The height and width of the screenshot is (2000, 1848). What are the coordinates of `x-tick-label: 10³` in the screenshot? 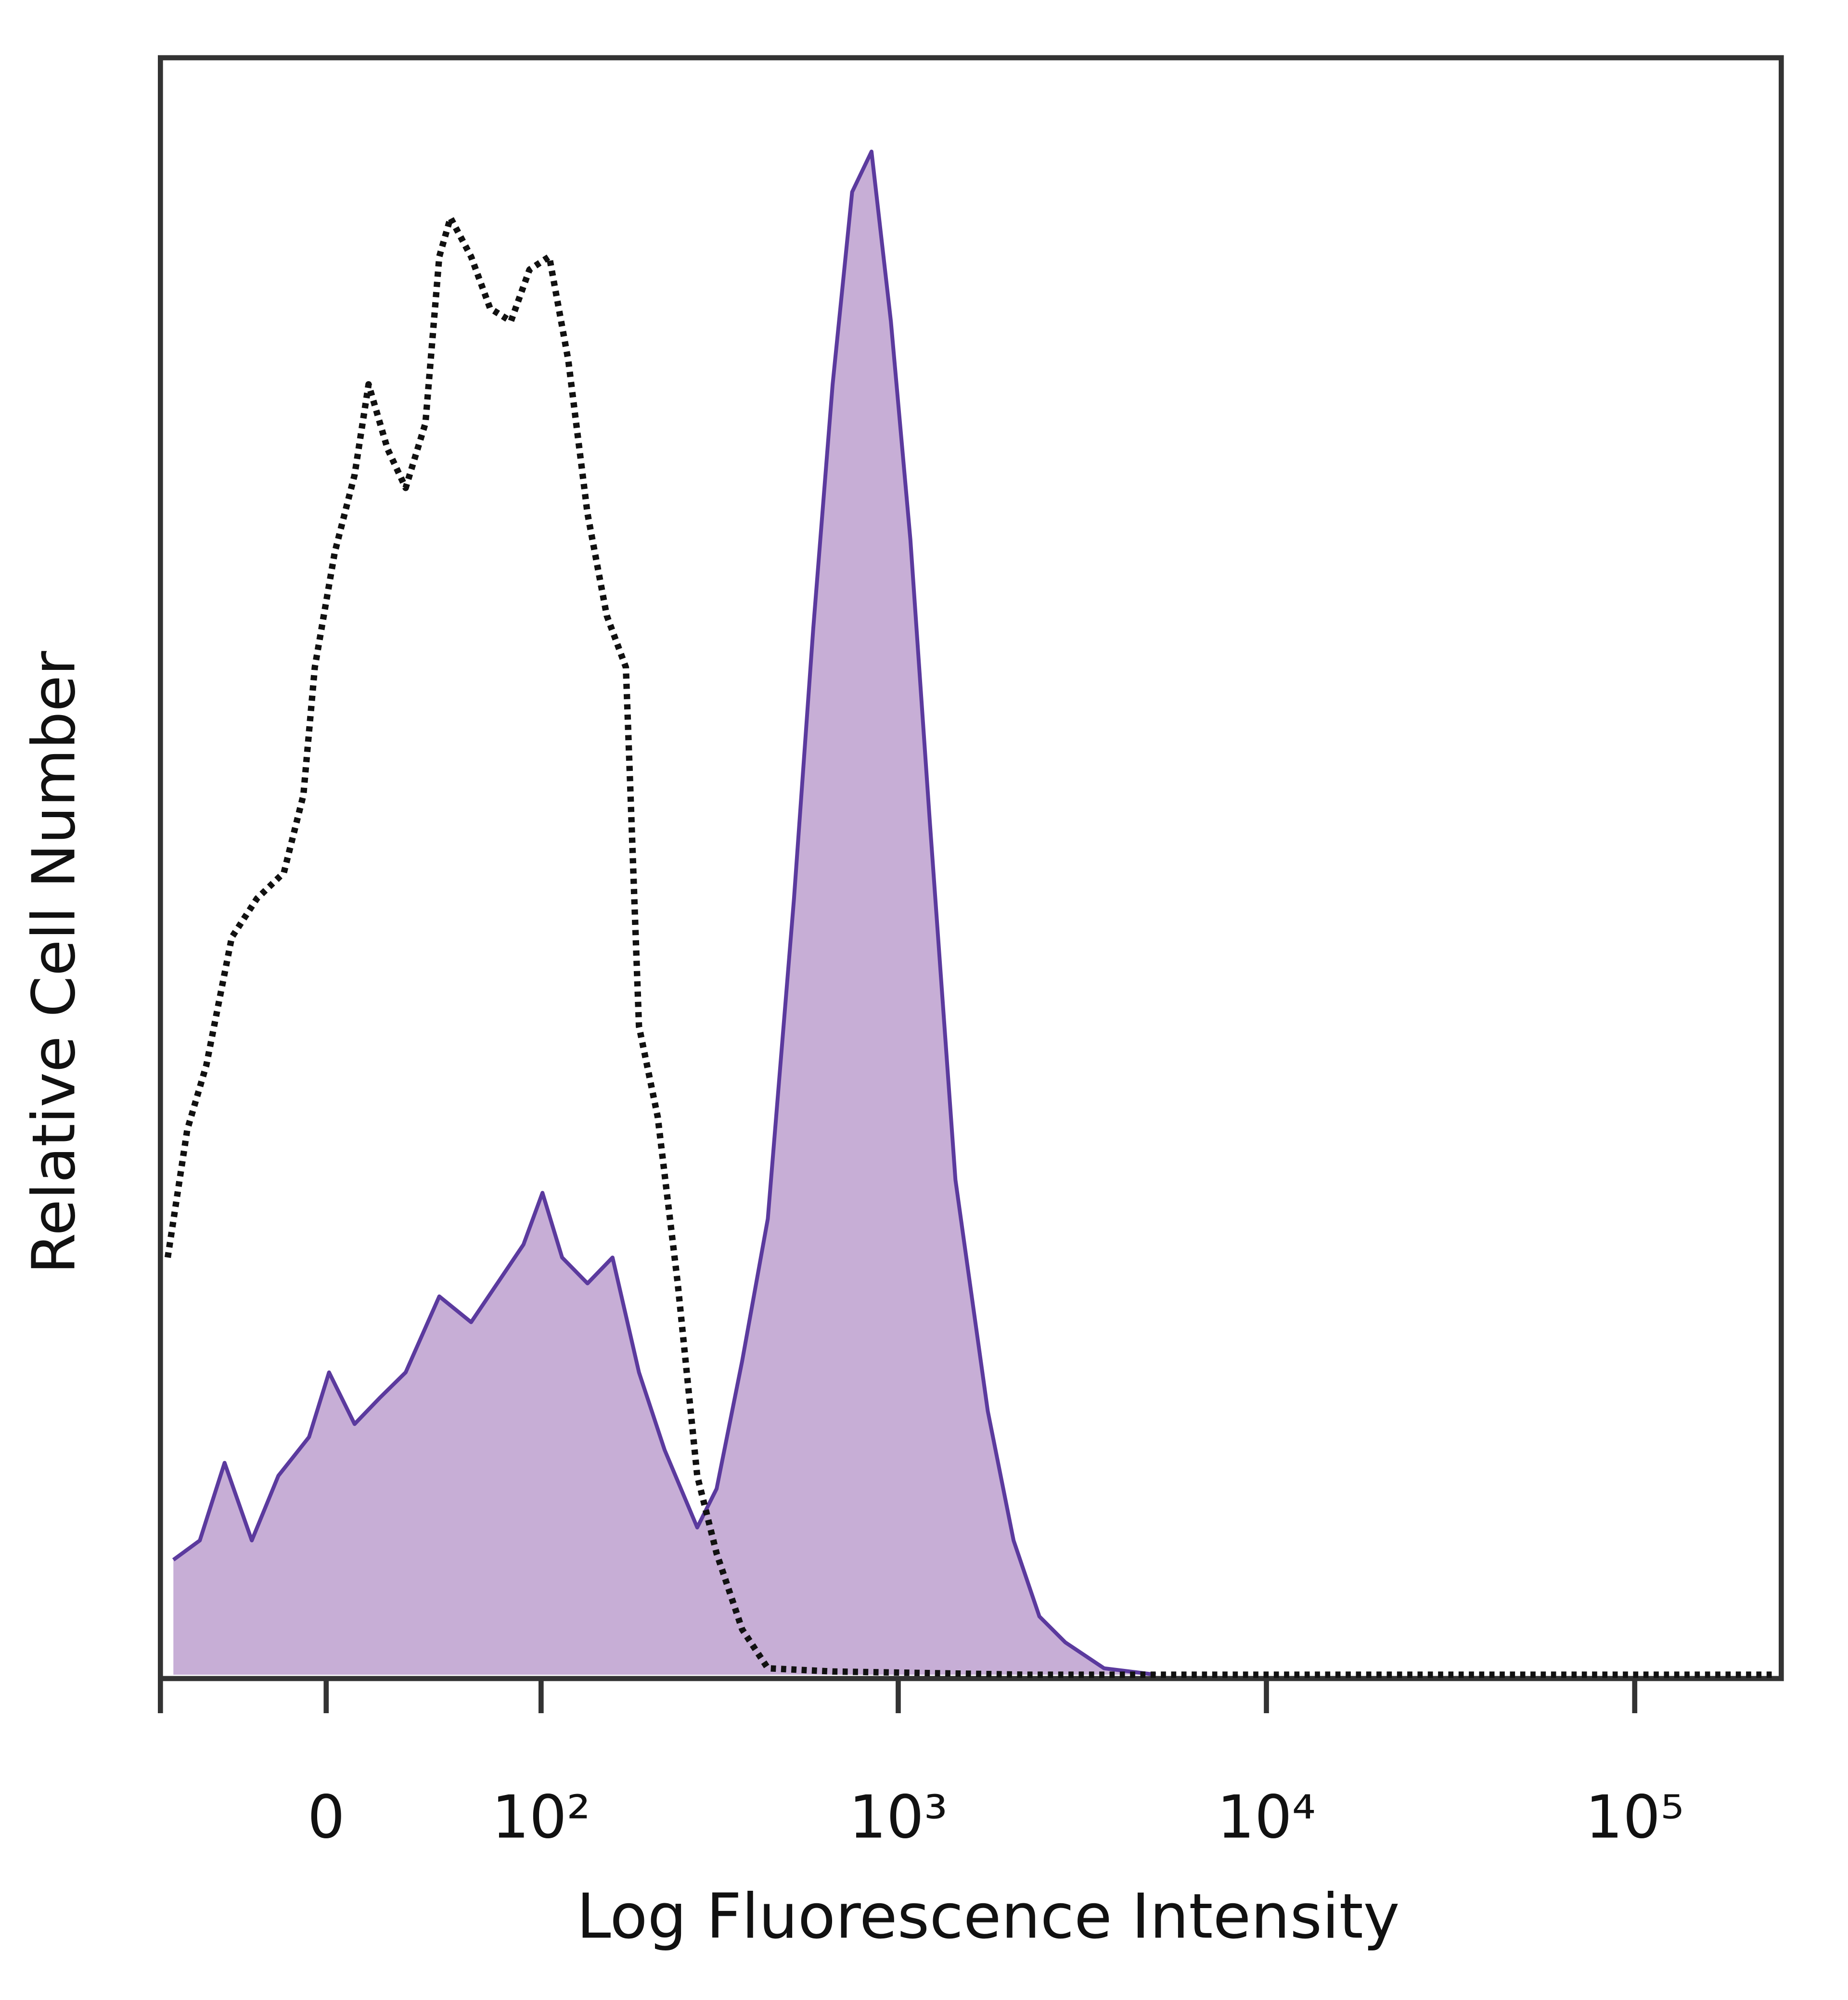 It's located at (898, 1817).